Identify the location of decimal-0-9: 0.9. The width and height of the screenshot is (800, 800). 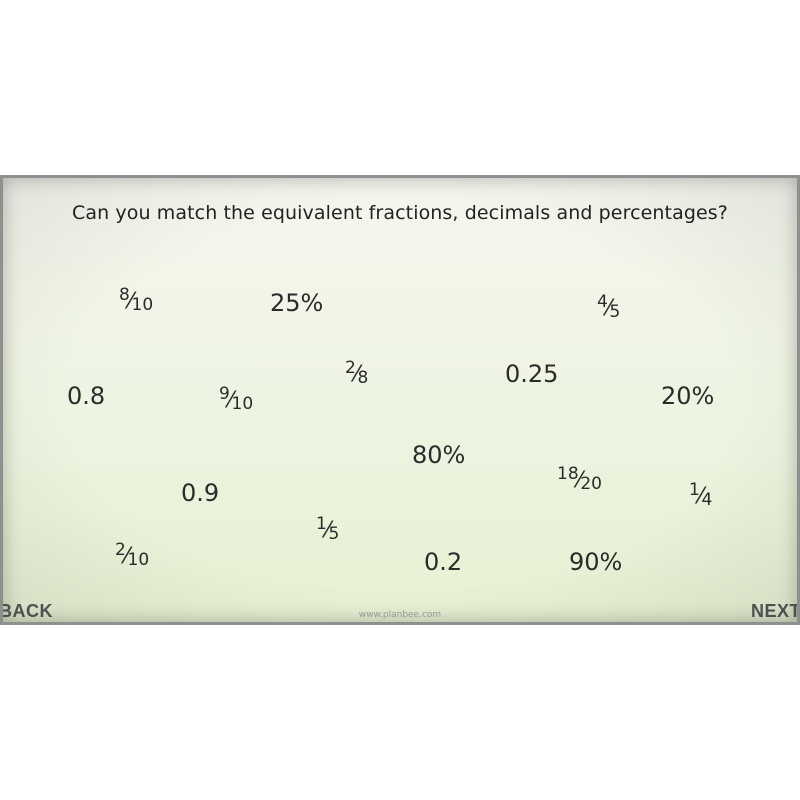
(200, 493).